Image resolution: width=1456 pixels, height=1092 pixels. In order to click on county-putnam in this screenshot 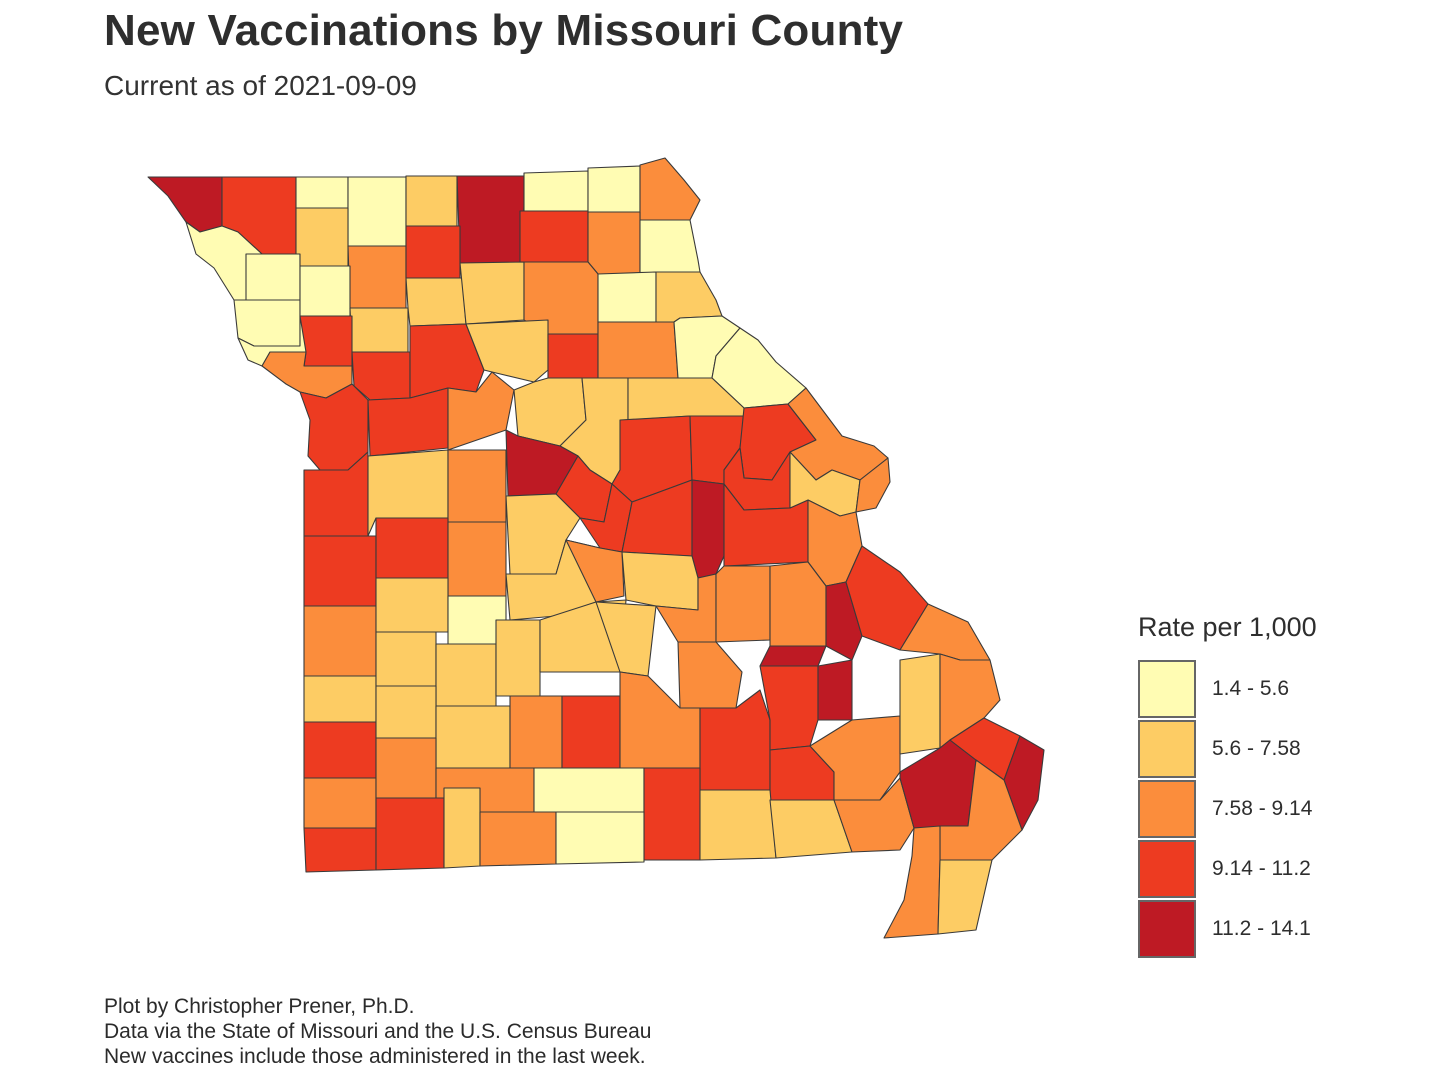, I will do `click(490, 219)`.